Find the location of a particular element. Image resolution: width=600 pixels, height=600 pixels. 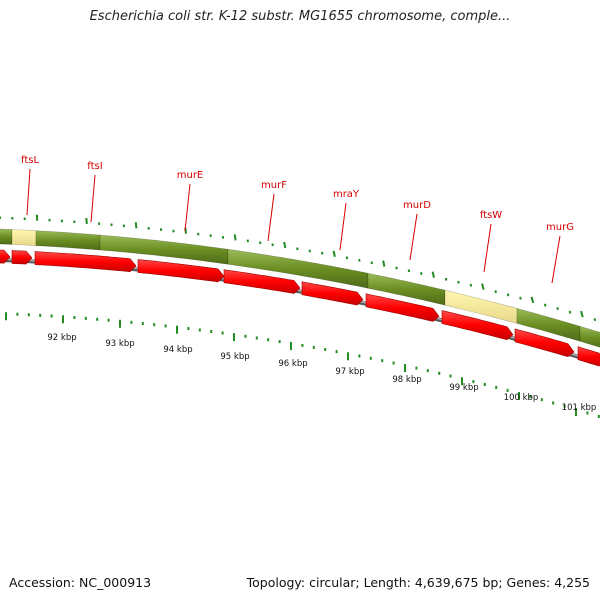

kbp-tick-label: 94 kbp is located at coordinates (177, 350).